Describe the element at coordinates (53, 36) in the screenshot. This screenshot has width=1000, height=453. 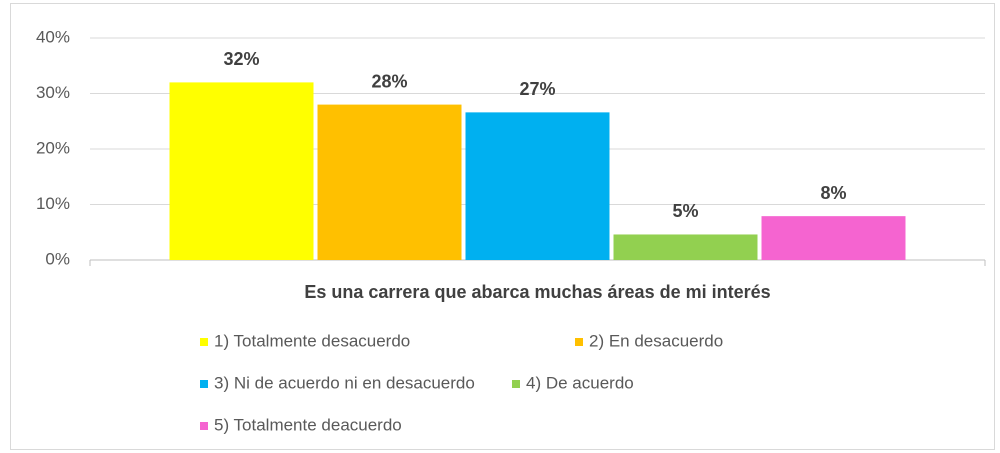
I see `y-tick-label: 40%` at that location.